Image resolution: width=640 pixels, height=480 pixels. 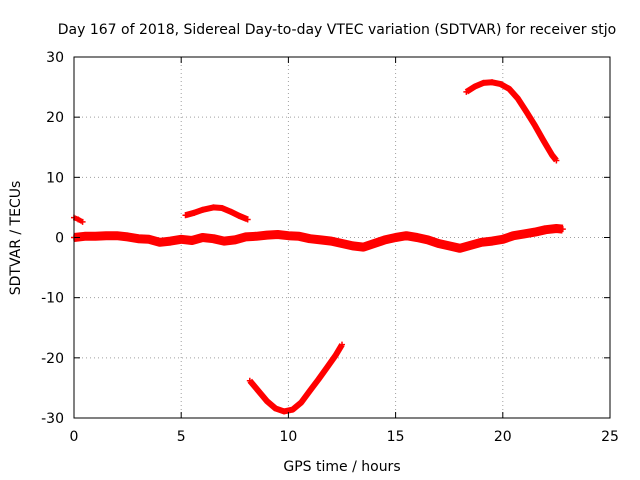 What do you see at coordinates (503, 437) in the screenshot?
I see `x-tick-label: 20` at bounding box center [503, 437].